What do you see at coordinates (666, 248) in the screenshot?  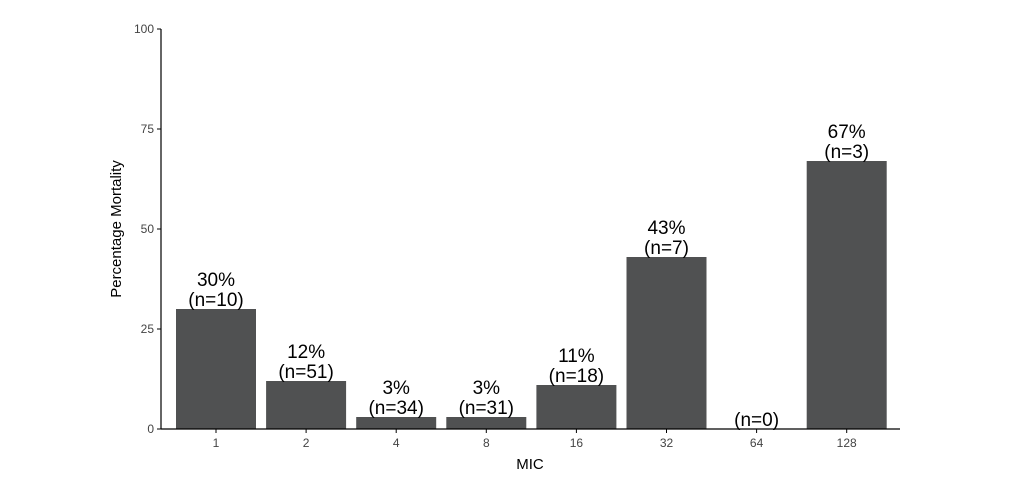 I see `bar-count-label: (n=7)` at bounding box center [666, 248].